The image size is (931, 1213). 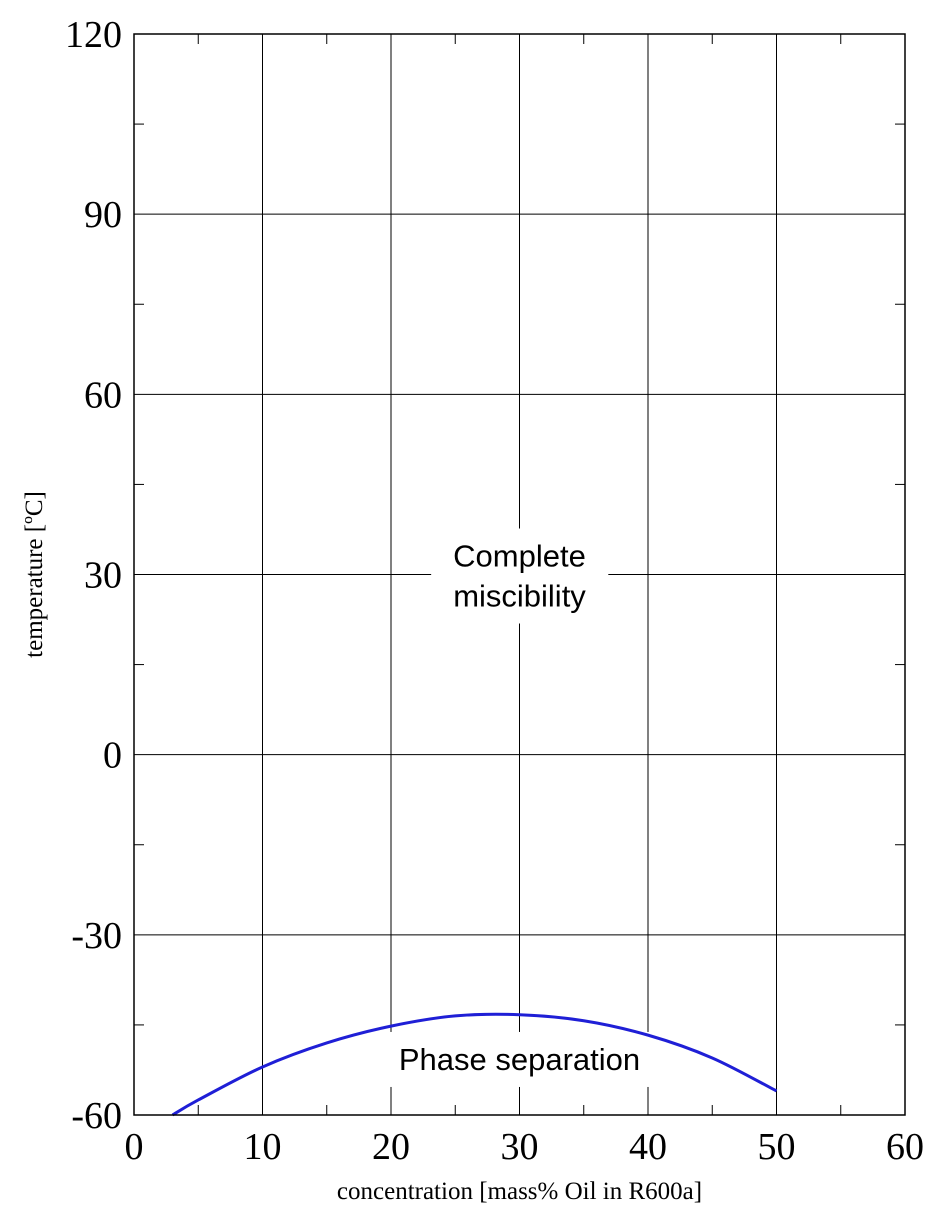 I want to click on series-line, so click(x=474, y=1064).